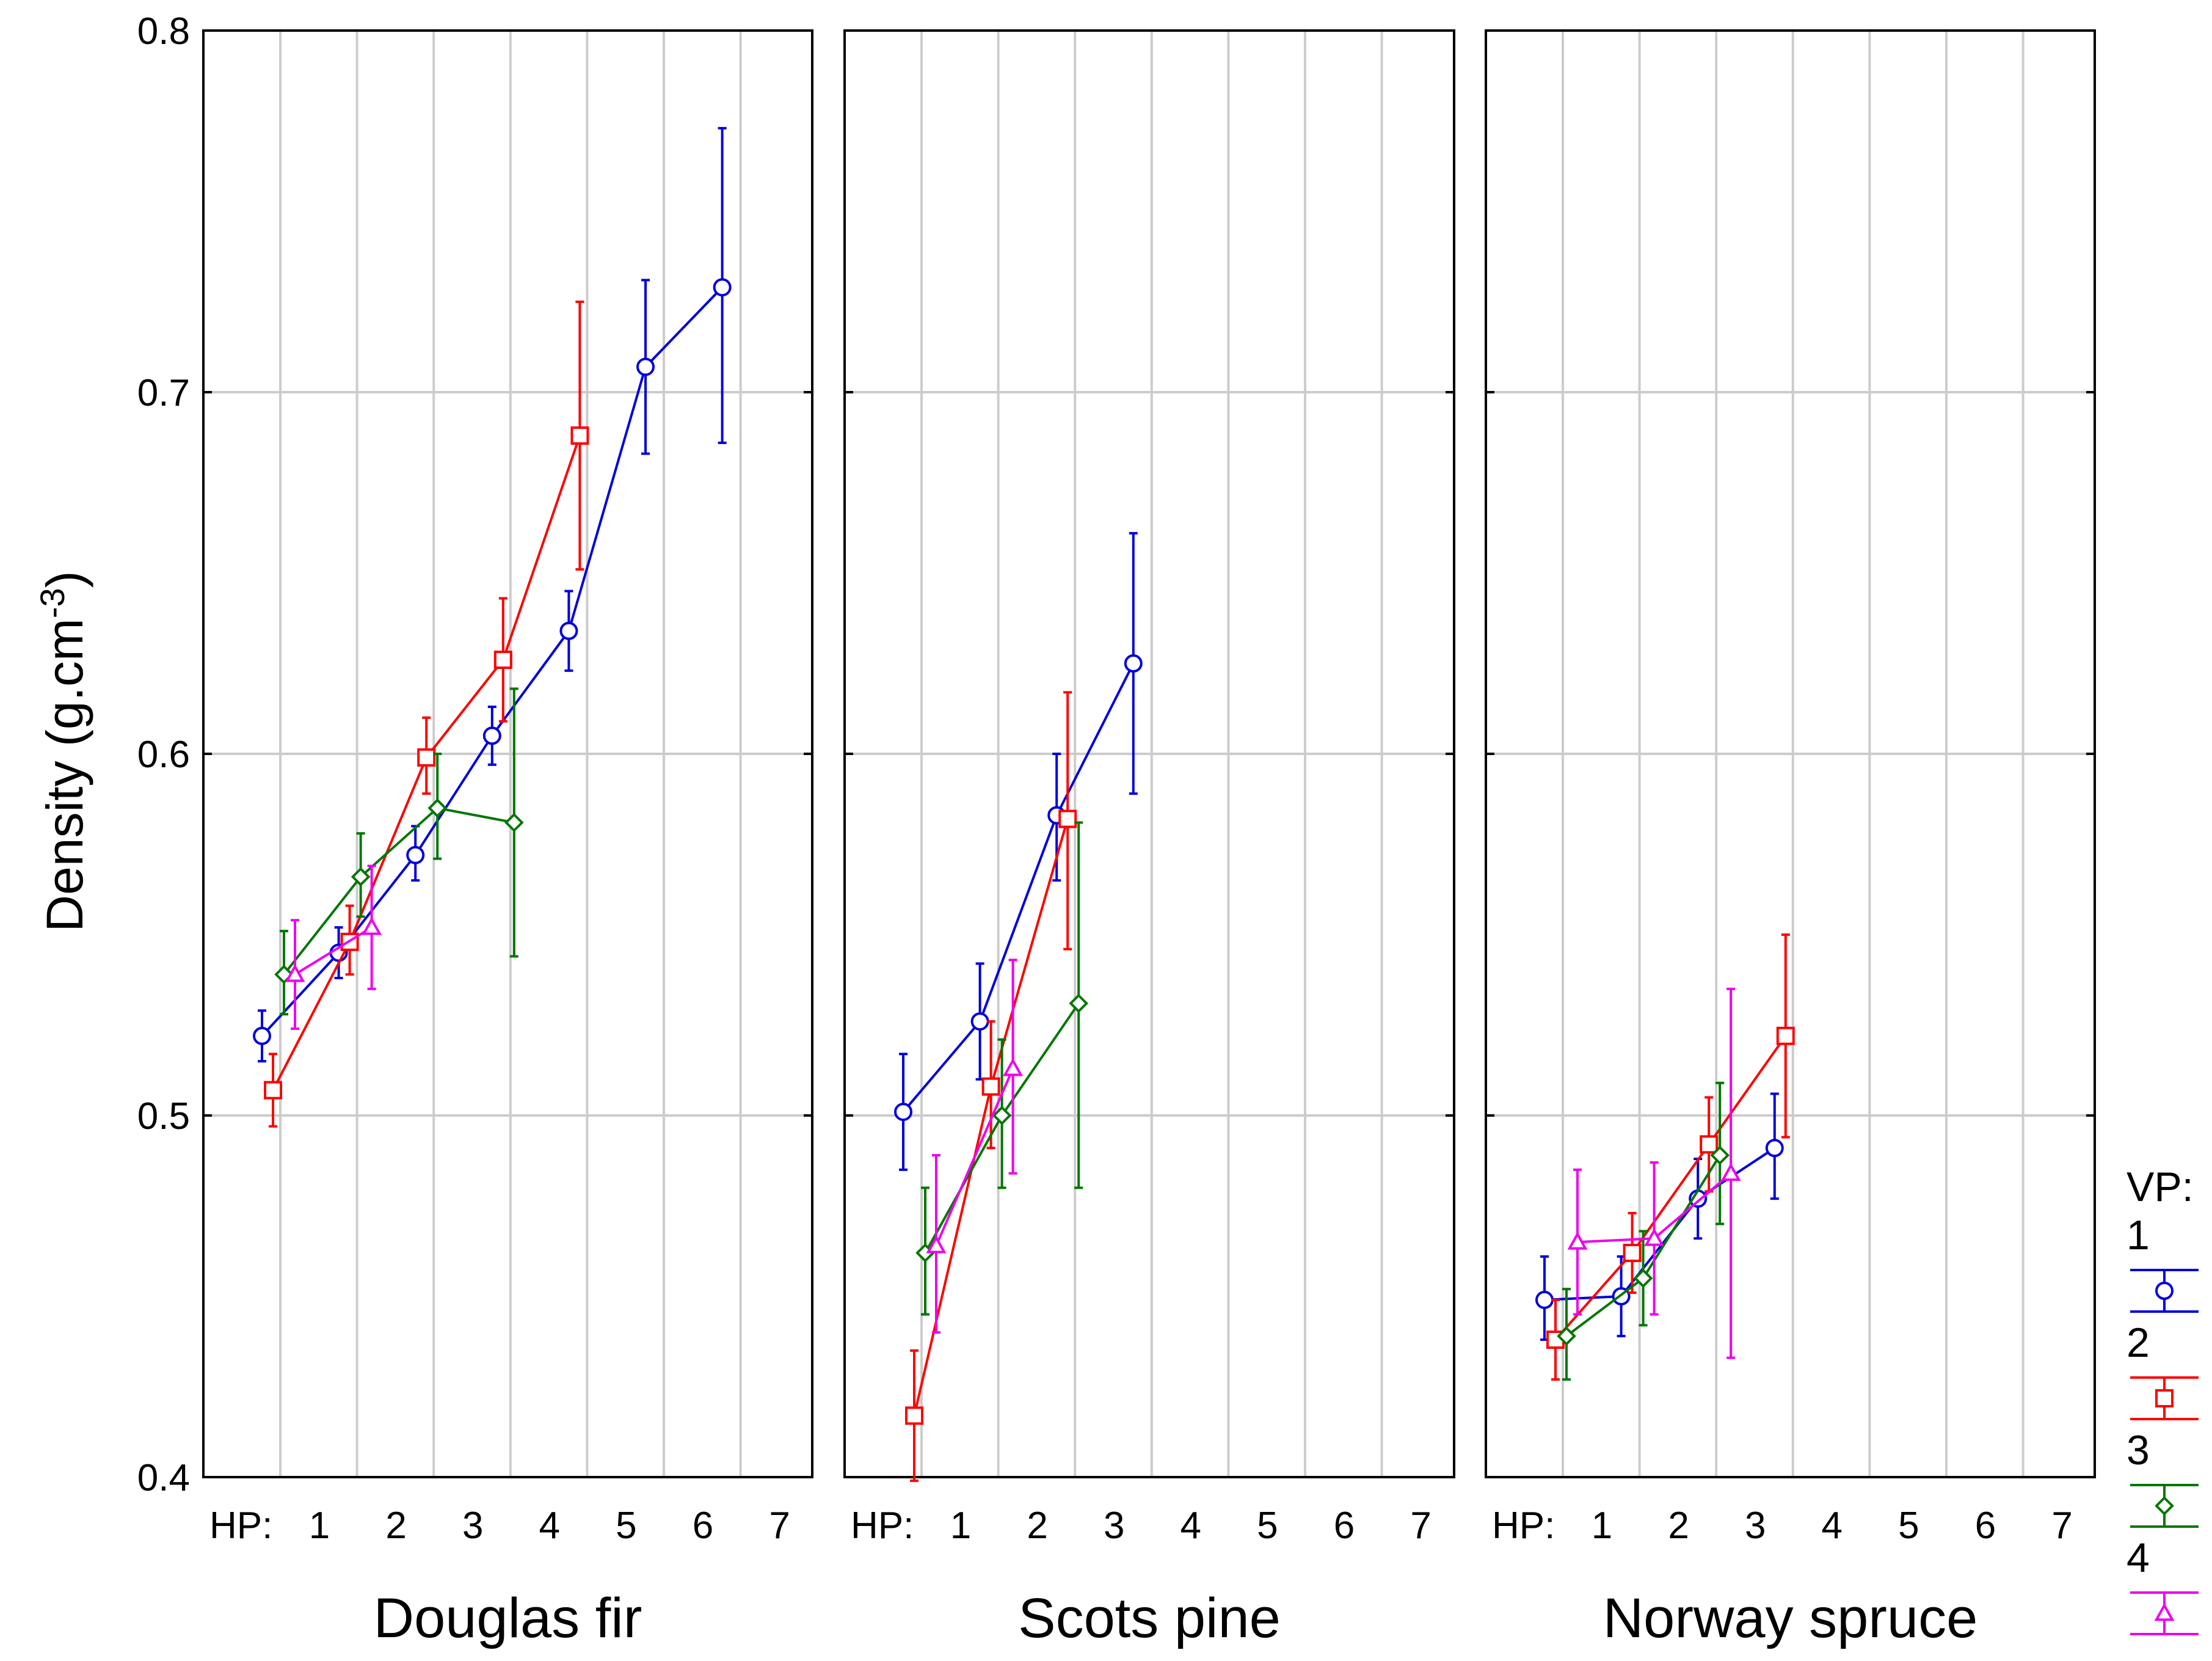  What do you see at coordinates (2163, 1585) in the screenshot?
I see `legend-entry-4: 4` at bounding box center [2163, 1585].